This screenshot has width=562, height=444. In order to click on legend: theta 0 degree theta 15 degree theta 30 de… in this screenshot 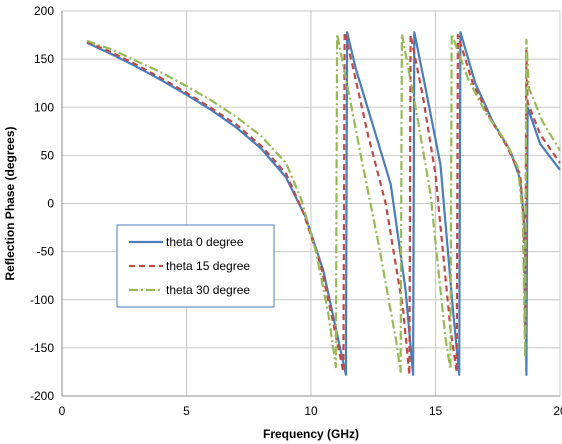, I will do `click(195, 266)`.